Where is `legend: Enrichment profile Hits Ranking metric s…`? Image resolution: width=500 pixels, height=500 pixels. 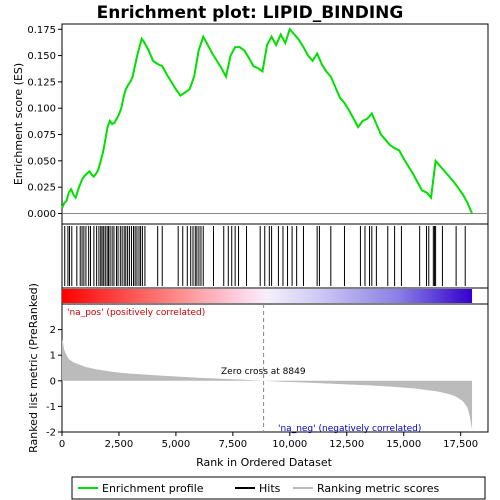
legend: Enrichment profile Hits Ranking metric s… is located at coordinates (278, 488).